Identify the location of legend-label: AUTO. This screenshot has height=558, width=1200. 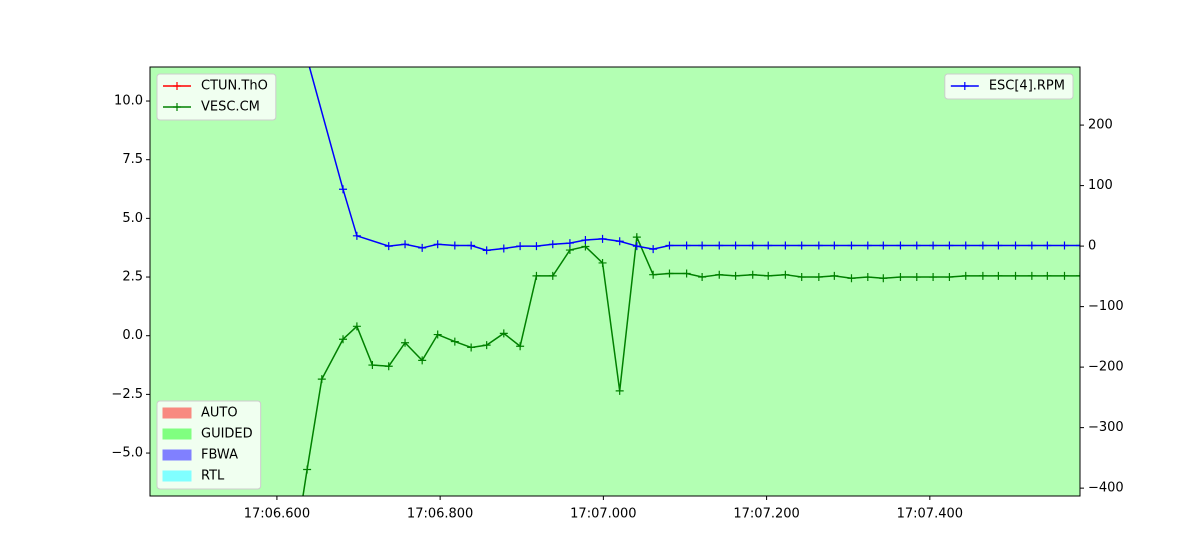
(219, 413).